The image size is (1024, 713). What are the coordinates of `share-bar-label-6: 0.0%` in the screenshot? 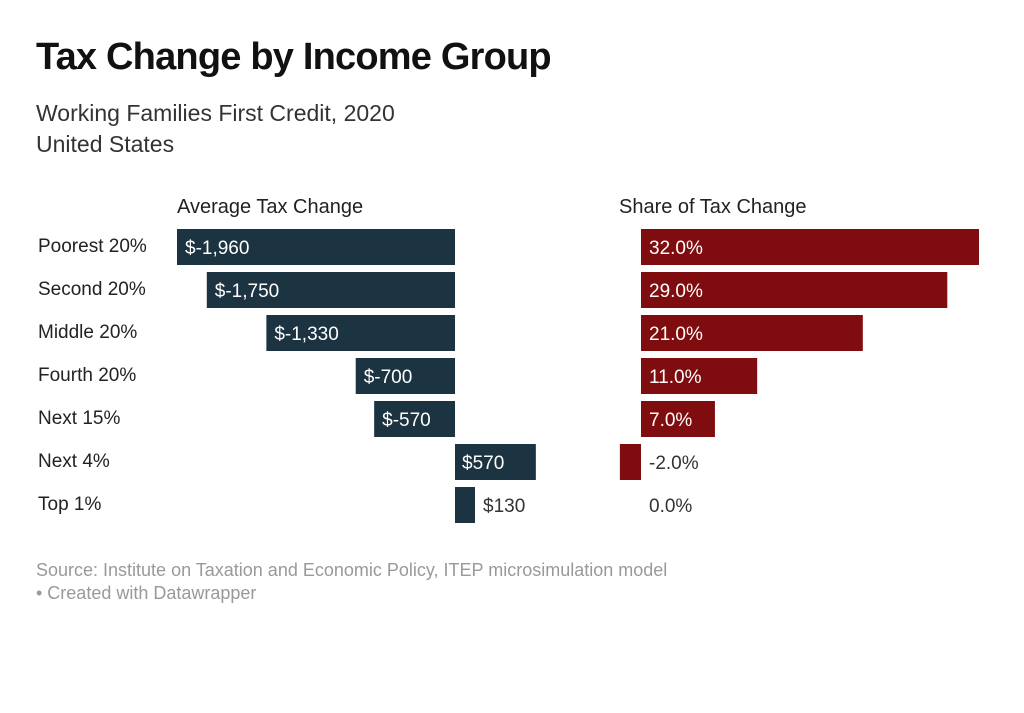 It's located at (670, 506).